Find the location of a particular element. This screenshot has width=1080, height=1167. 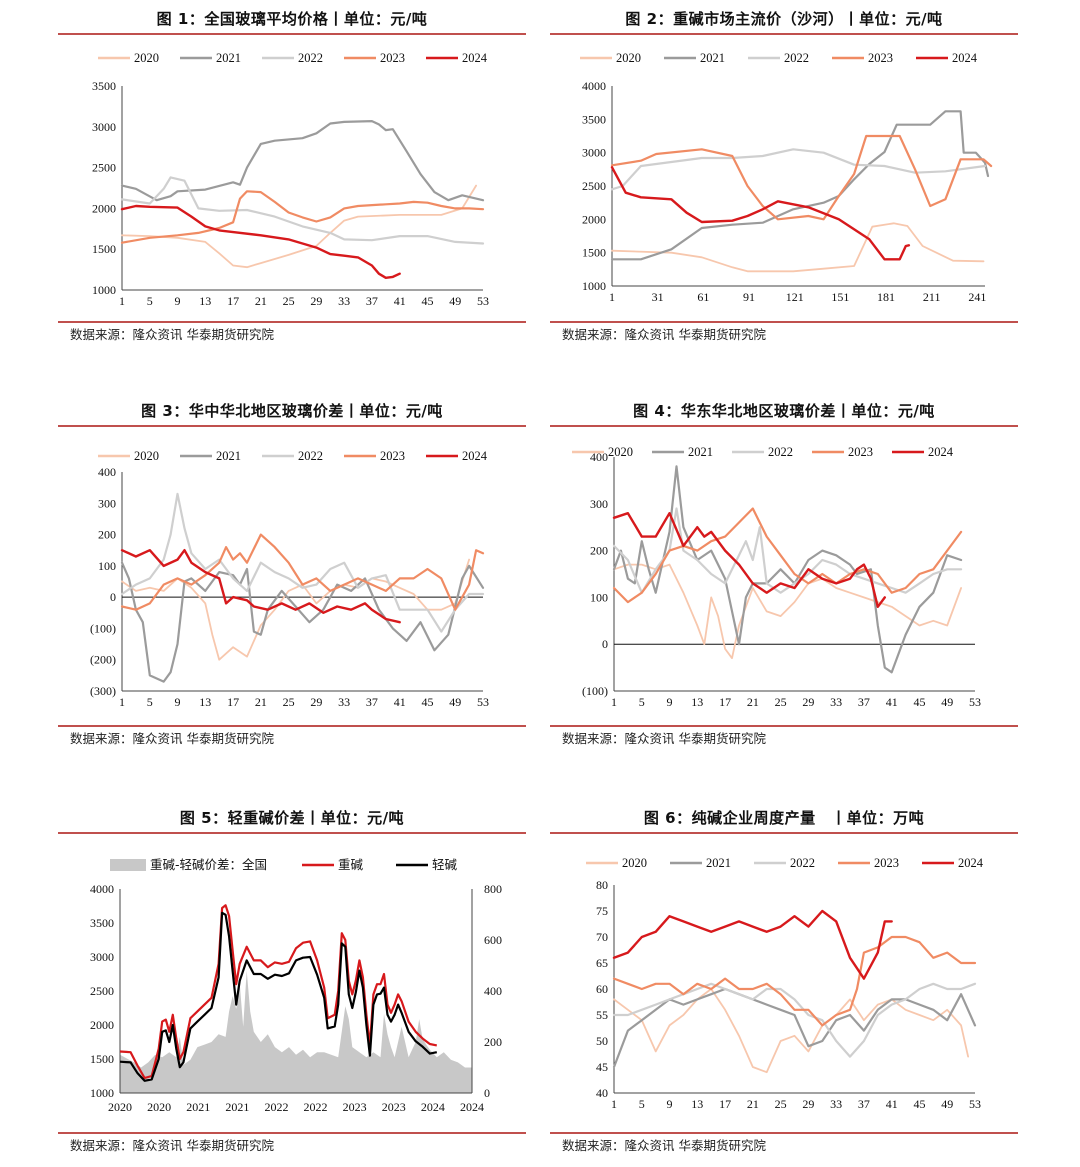

y-tick-label: 100 is located at coordinates (107, 566).